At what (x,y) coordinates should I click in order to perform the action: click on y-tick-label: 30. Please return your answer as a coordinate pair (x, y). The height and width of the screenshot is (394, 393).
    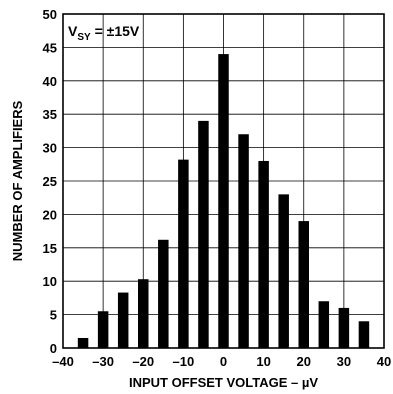
    Looking at the image, I should click on (50, 148).